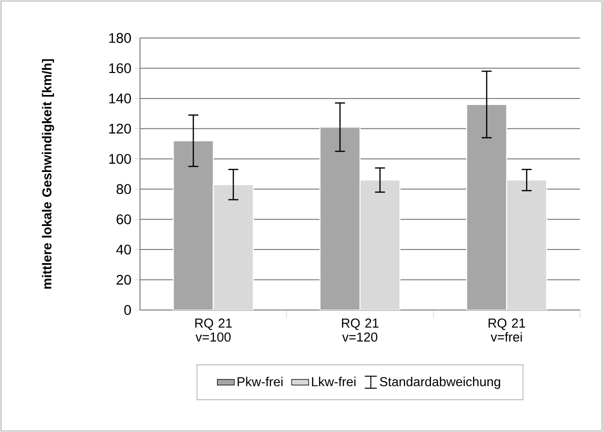  Describe the element at coordinates (120, 38) in the screenshot. I see `y-tick-label: 180` at that location.